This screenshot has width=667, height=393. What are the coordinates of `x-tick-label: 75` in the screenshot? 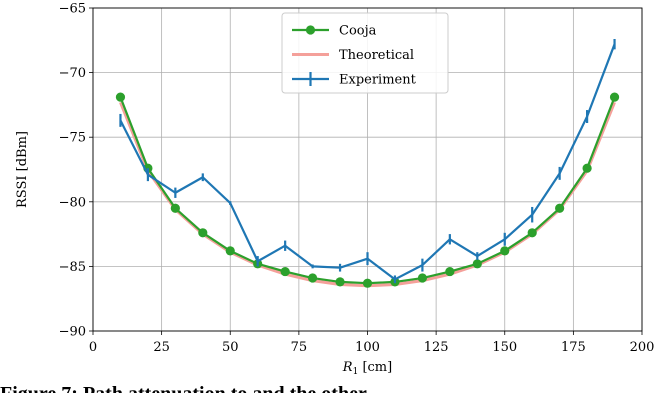 It's located at (299, 347).